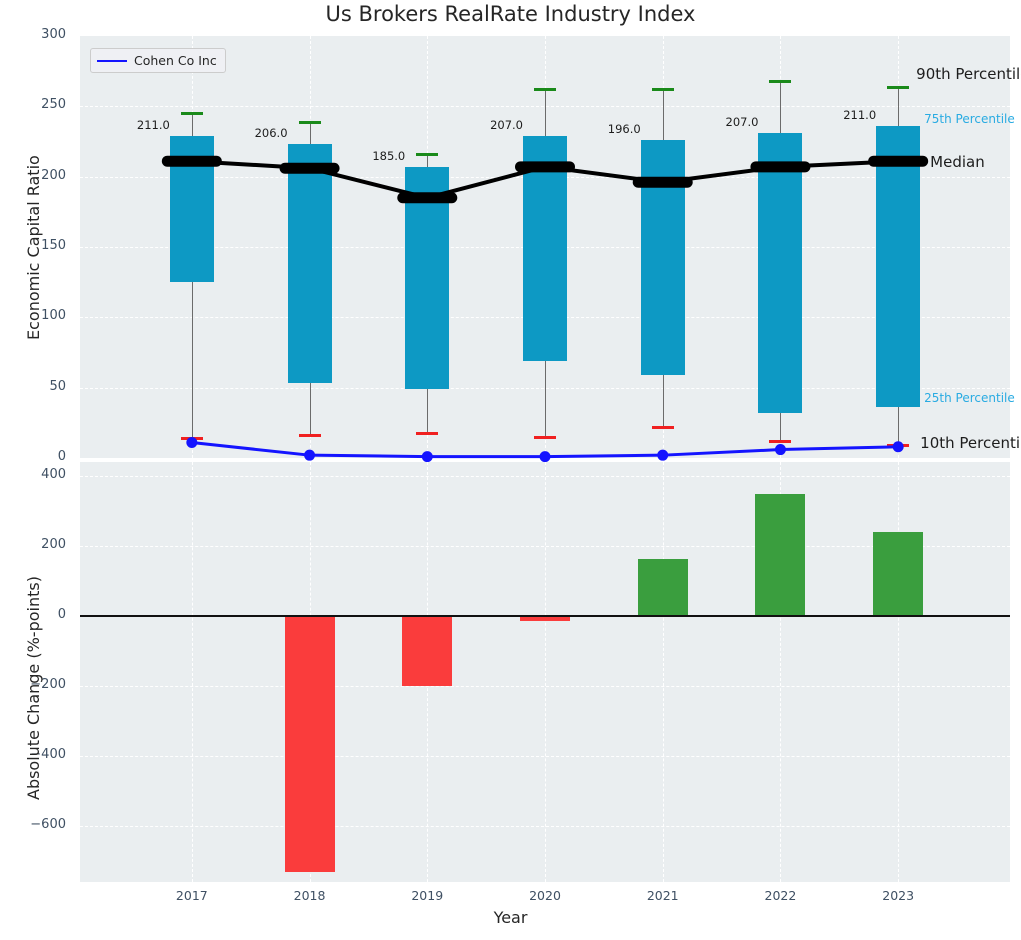 This screenshot has height=940, width=1021. What do you see at coordinates (662, 895) in the screenshot?
I see `x-tick-2021: 2021` at bounding box center [662, 895].